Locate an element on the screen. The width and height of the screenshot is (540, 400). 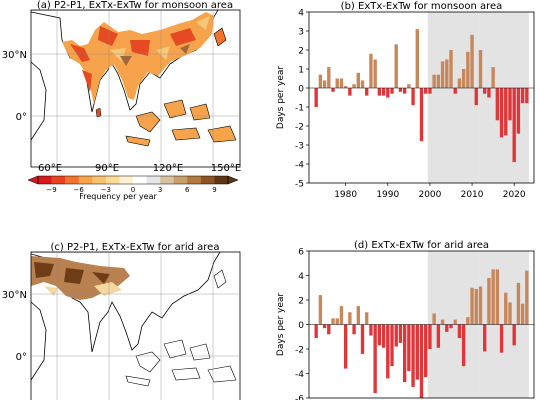
map-c-title: (c) P2-P1, ExTx-ExTw for arid area is located at coordinates (135, 247).